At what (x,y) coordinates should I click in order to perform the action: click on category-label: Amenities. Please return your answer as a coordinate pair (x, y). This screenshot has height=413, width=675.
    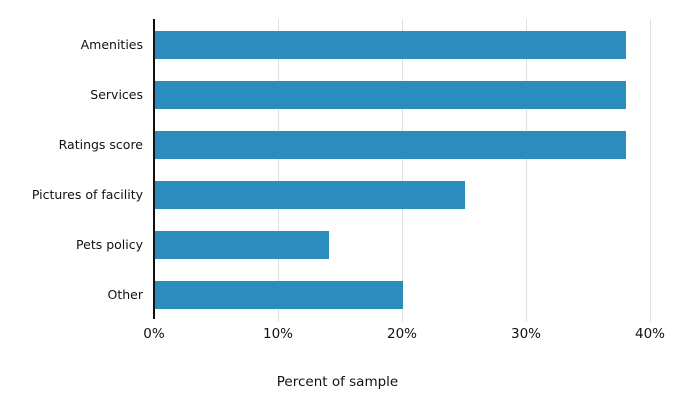
    Looking at the image, I should click on (111, 44).